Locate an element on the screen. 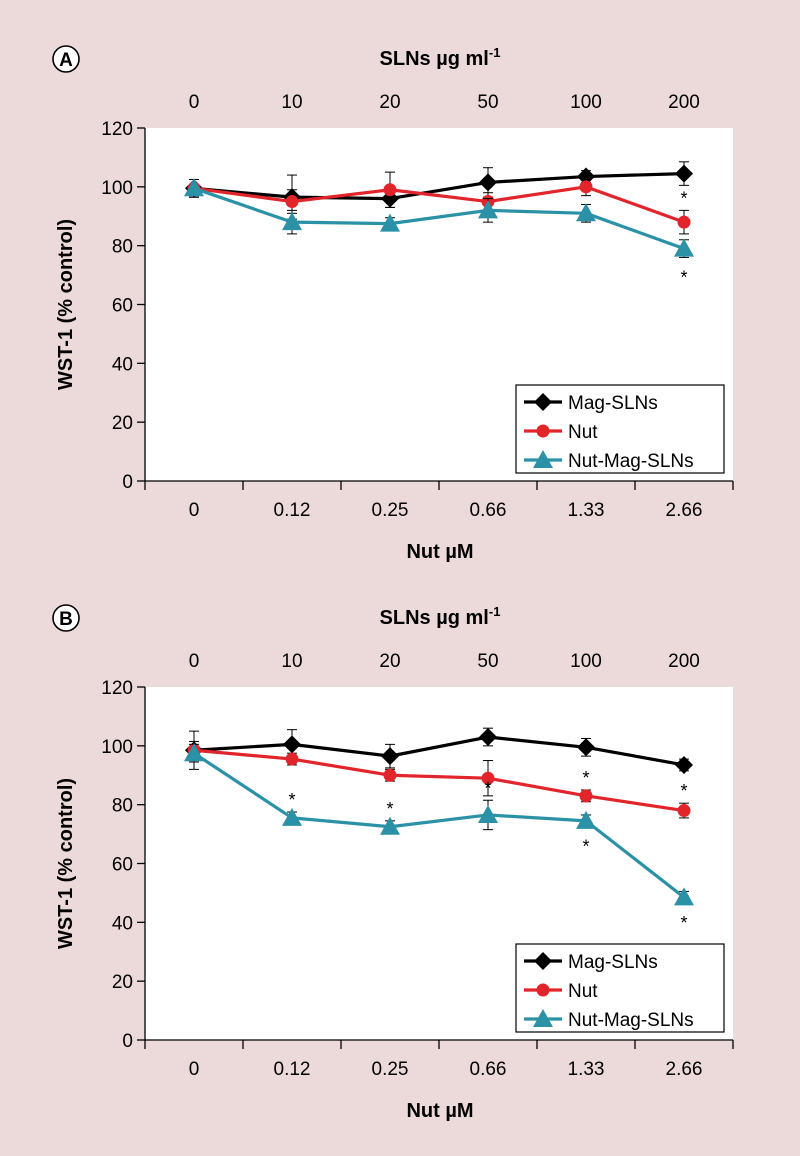 This screenshot has width=800, height=1156. panel-label: A is located at coordinates (66, 60).